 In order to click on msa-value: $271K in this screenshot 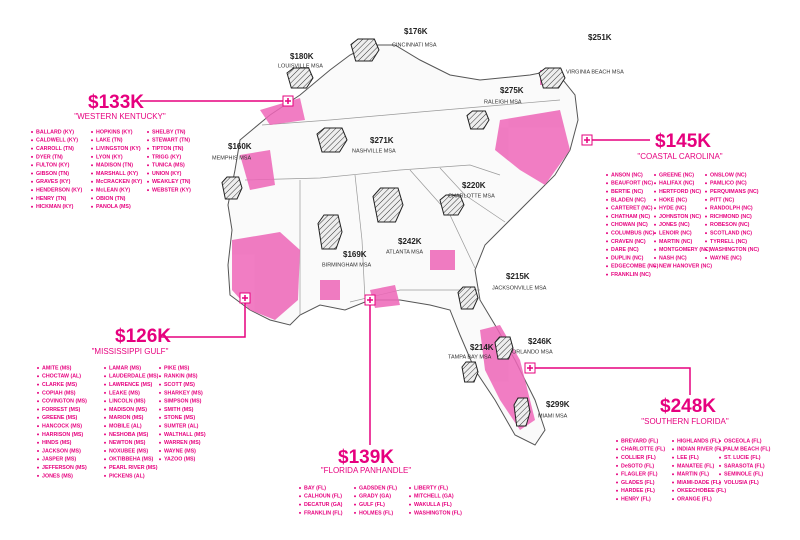, I will do `click(382, 140)`.